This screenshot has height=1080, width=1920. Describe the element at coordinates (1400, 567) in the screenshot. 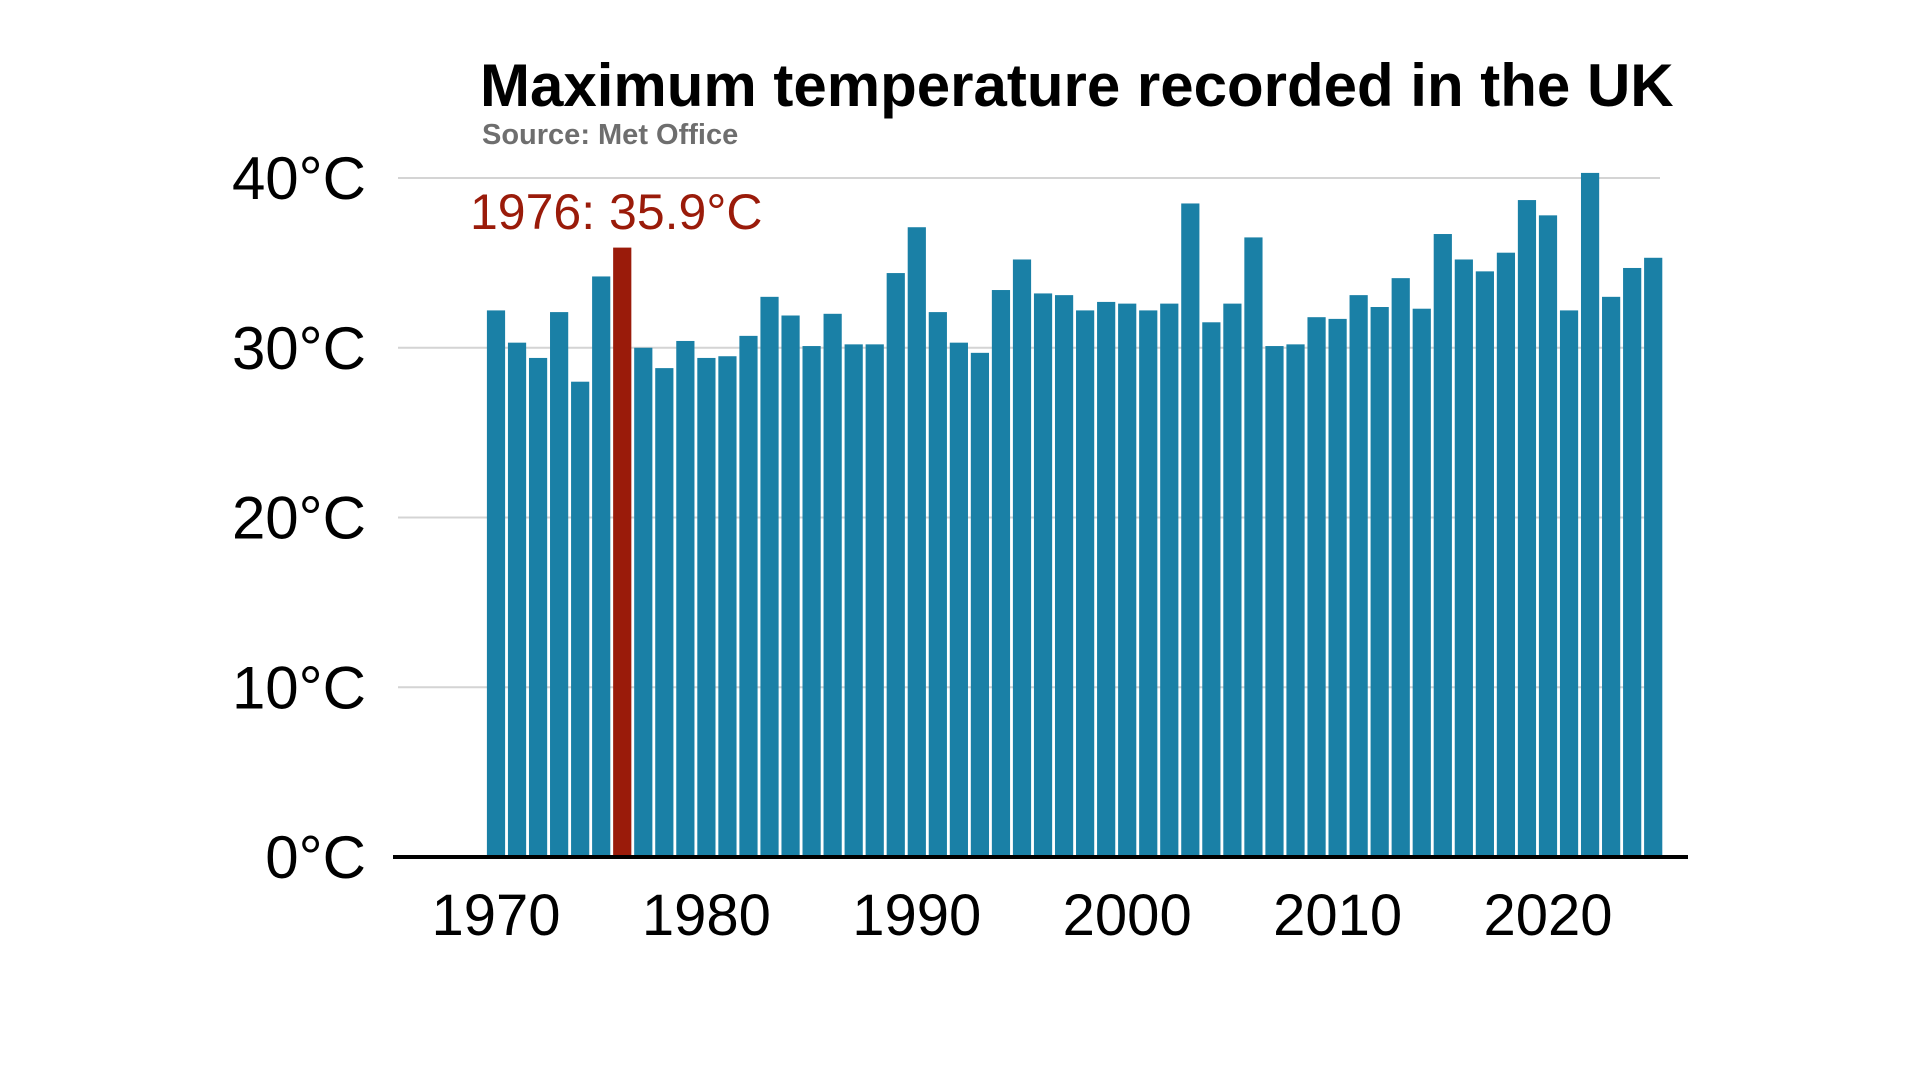

I see `bar-2013` at that location.